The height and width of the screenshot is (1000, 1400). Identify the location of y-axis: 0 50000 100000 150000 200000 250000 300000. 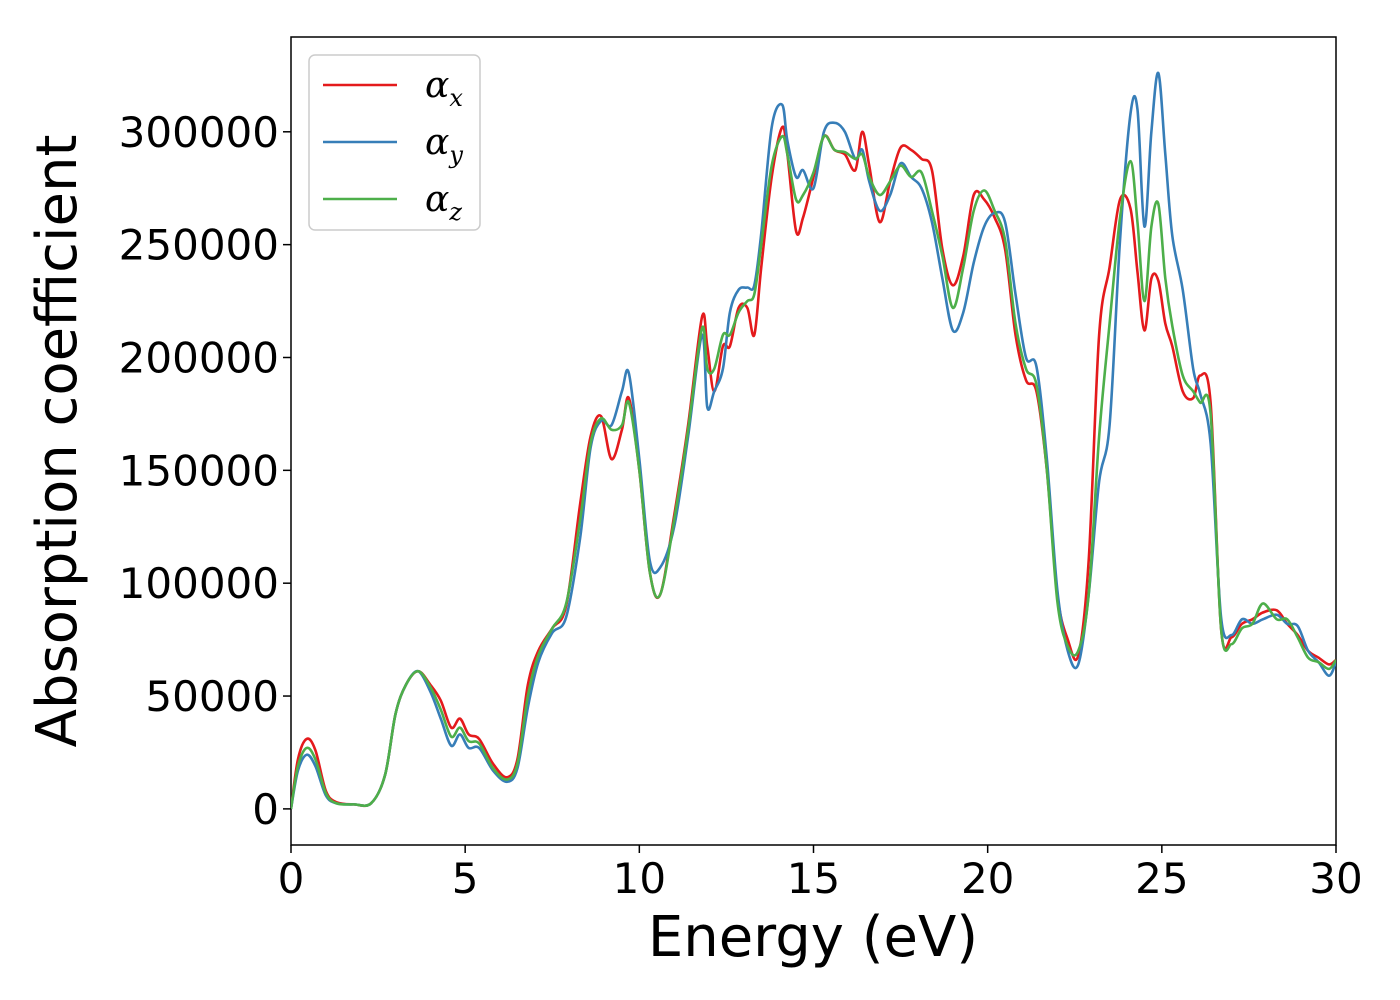
(205, 471).